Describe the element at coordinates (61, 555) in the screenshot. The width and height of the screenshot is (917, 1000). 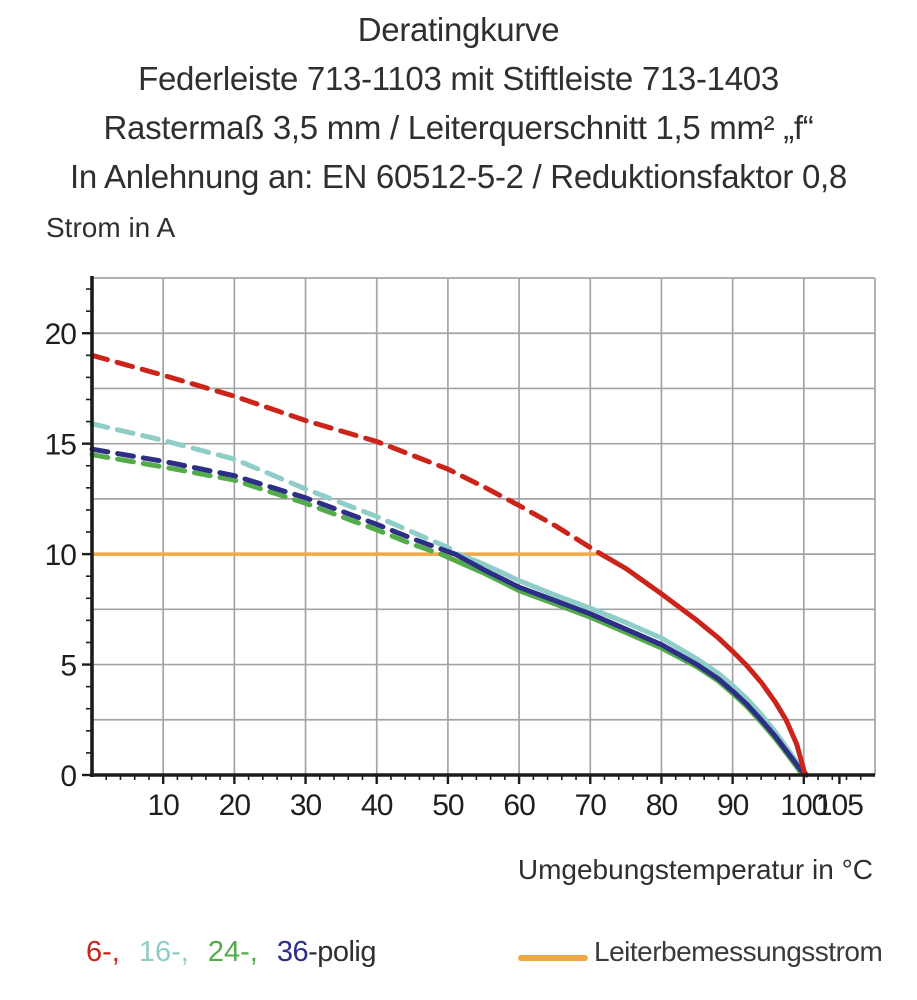
I see `y-tick-label: 10` at that location.